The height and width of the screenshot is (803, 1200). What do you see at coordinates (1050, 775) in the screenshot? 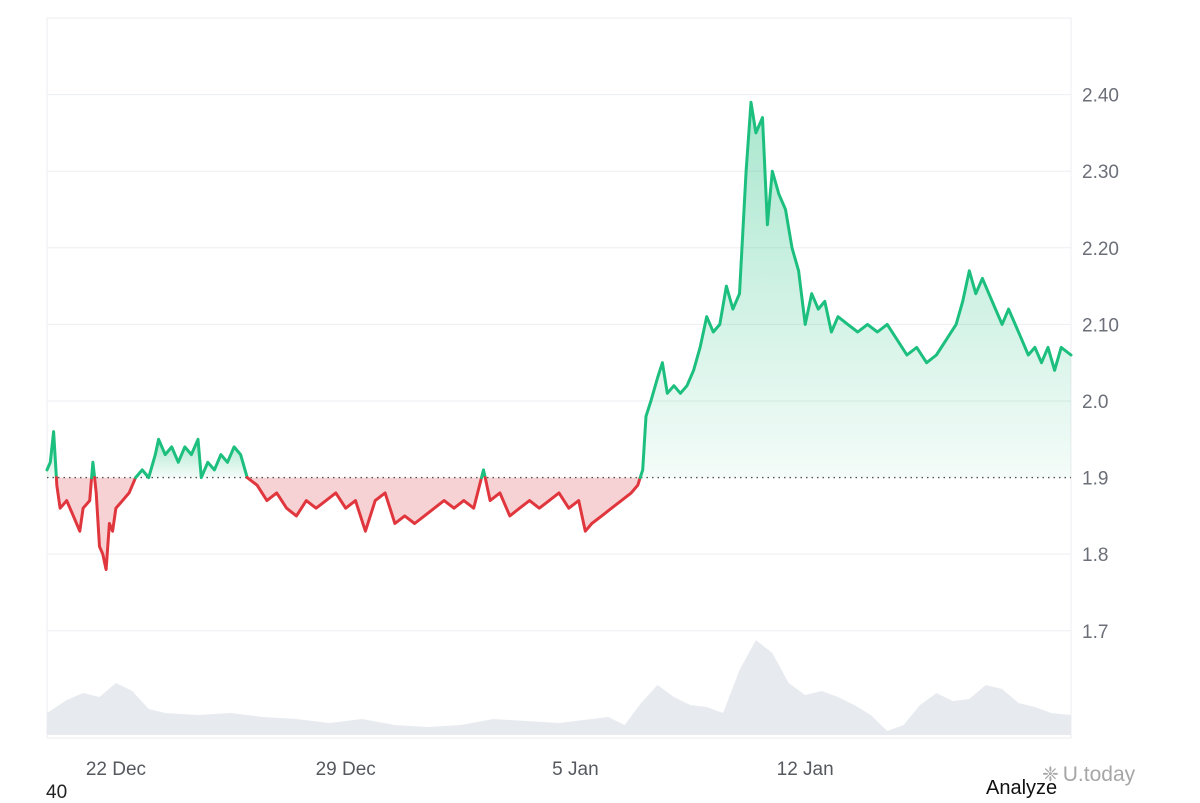
I see `share-icon: ❈` at bounding box center [1050, 775].